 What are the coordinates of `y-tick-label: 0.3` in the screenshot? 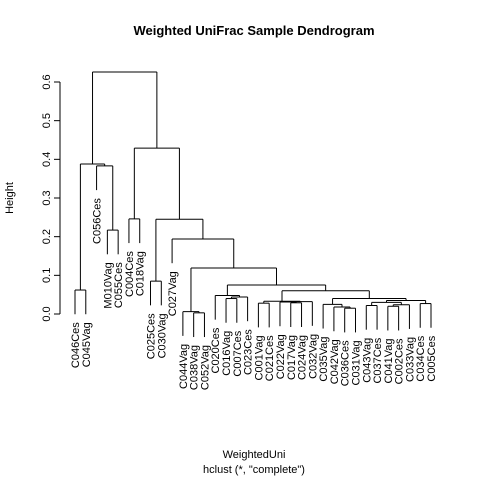 It's located at (47, 197).